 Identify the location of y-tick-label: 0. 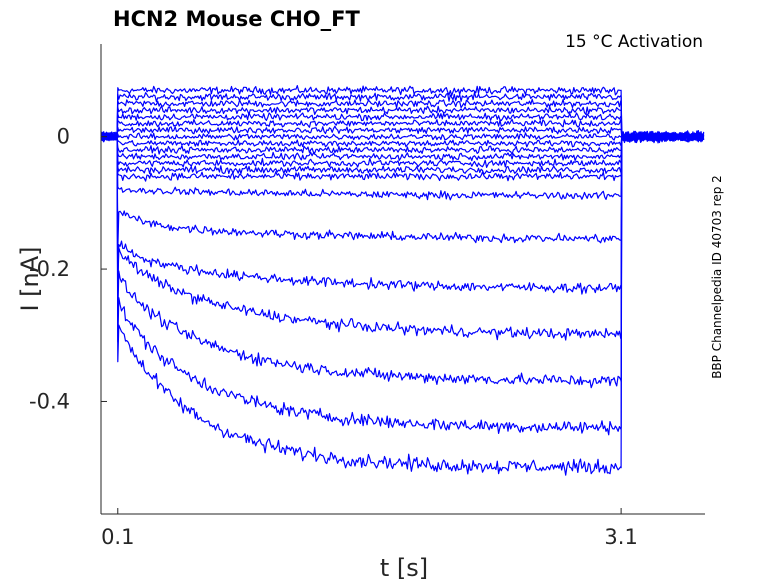
(63, 137).